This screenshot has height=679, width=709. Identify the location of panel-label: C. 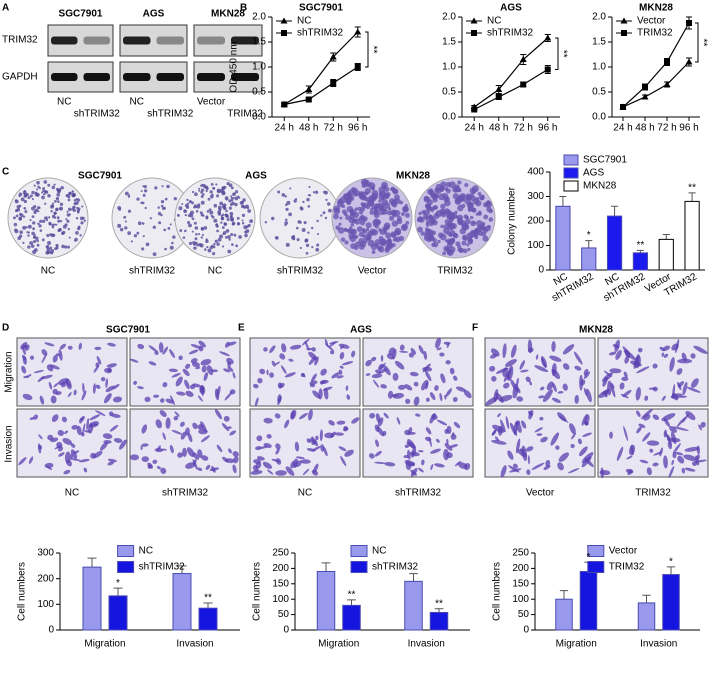
(5, 172).